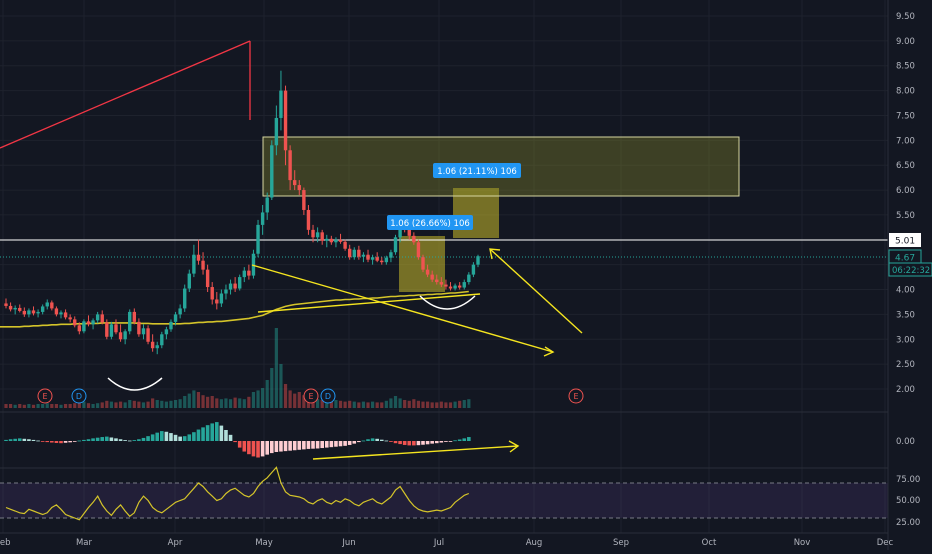 This screenshot has width=932, height=554. Describe the element at coordinates (885, 543) in the screenshot. I see `time-tick-label: Dec` at that location.